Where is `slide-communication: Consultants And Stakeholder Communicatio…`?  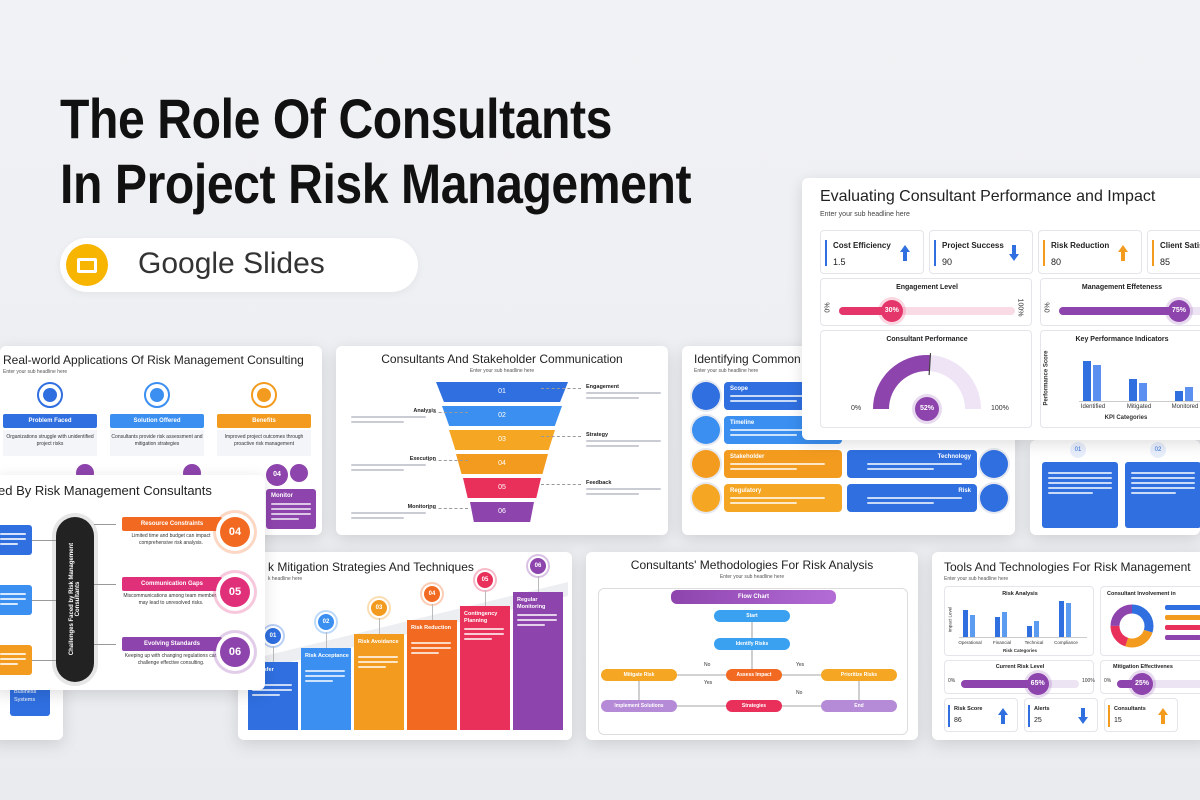 slide-communication: Consultants And Stakeholder Communicatio… is located at coordinates (502, 440).